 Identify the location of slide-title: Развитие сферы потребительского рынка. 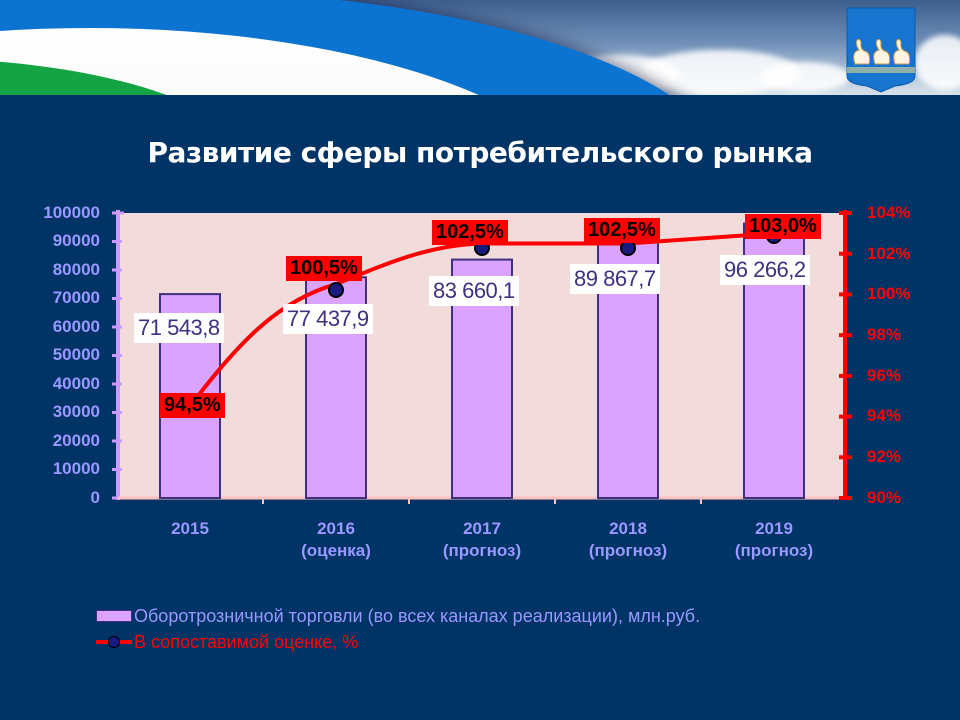
(480, 152).